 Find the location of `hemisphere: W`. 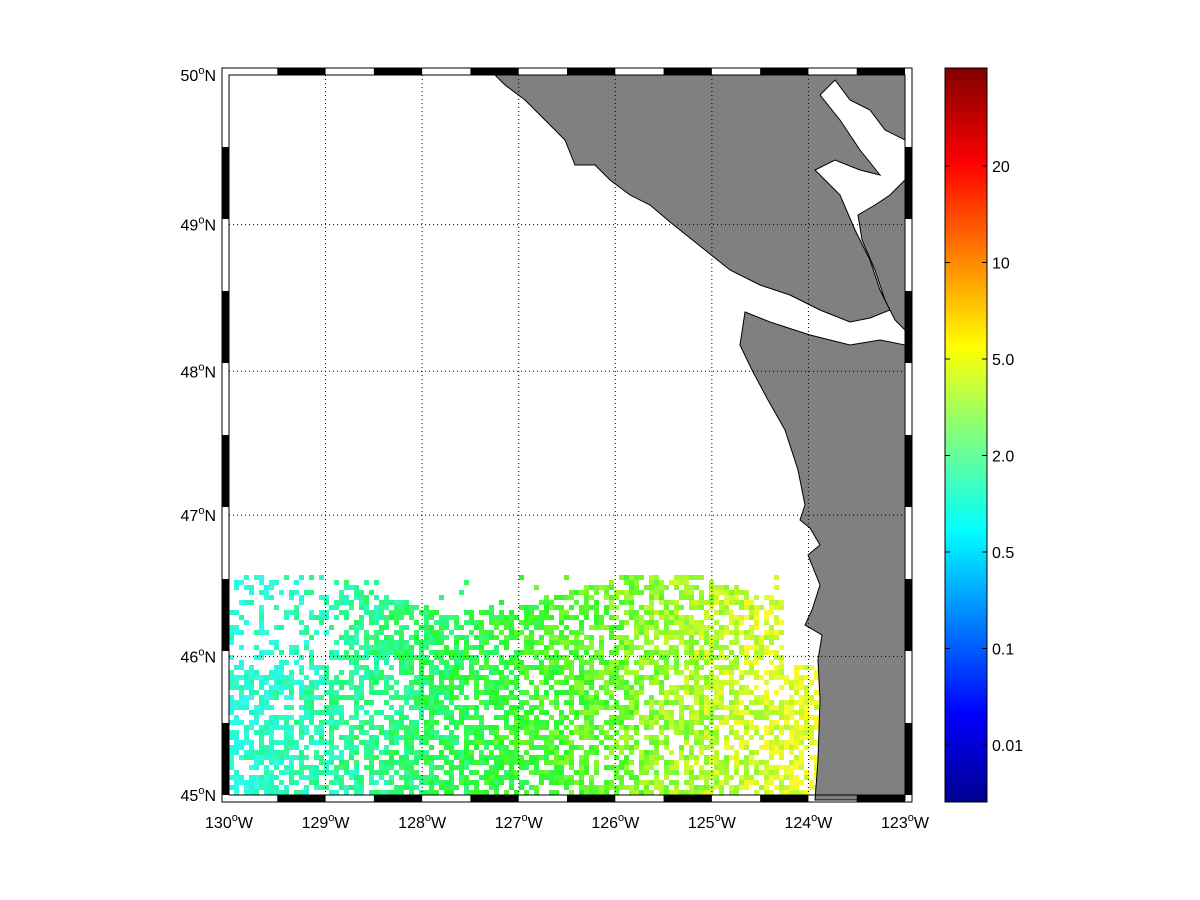

hemisphere: W is located at coordinates (246, 823).